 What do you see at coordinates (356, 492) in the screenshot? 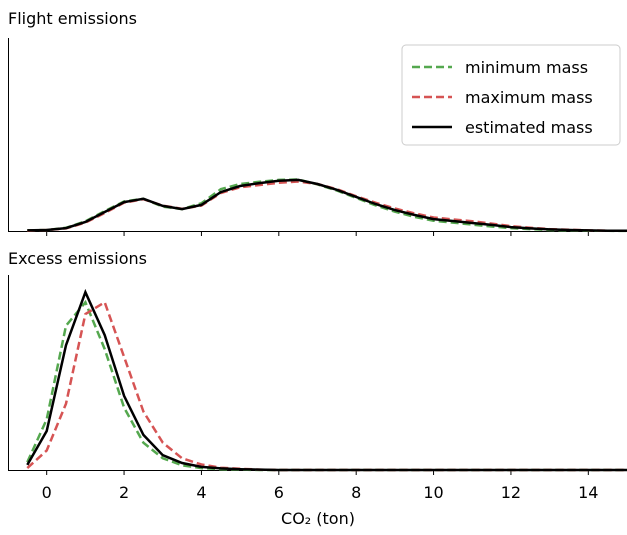
I see `x-tick-label: 8` at bounding box center [356, 492].